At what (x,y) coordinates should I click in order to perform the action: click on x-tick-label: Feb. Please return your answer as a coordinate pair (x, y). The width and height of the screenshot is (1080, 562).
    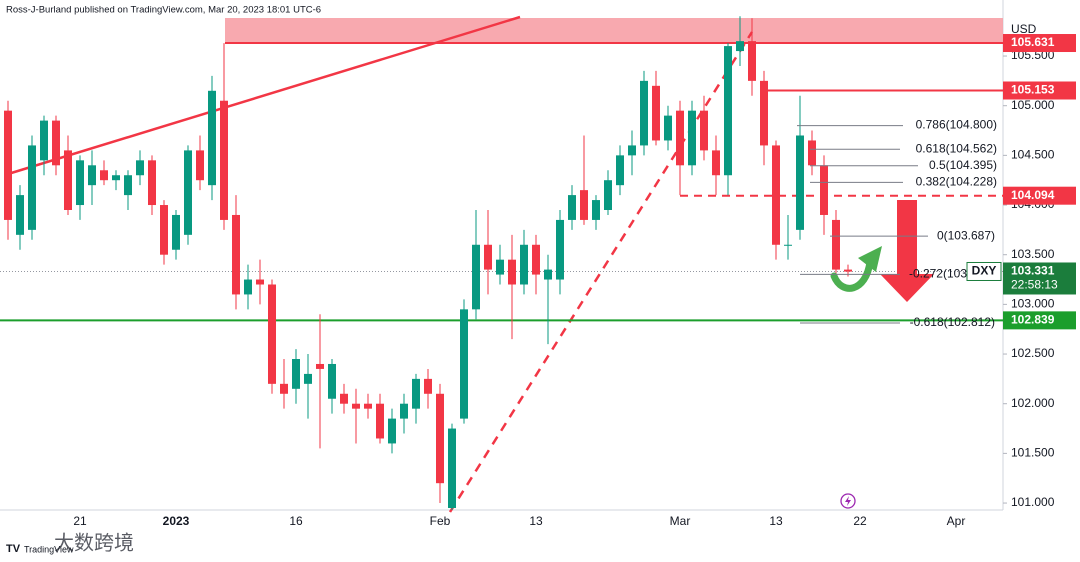
    Looking at the image, I should click on (440, 521).